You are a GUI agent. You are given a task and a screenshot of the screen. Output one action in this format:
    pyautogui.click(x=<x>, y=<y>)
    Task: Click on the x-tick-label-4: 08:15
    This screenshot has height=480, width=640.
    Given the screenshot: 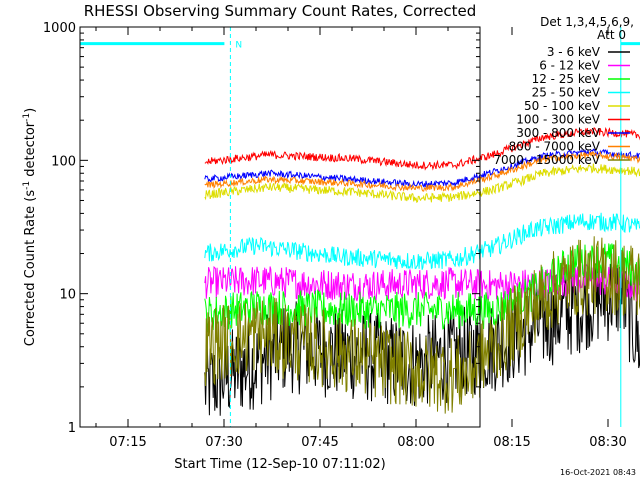 What is the action you would take?
    pyautogui.click(x=511, y=442)
    